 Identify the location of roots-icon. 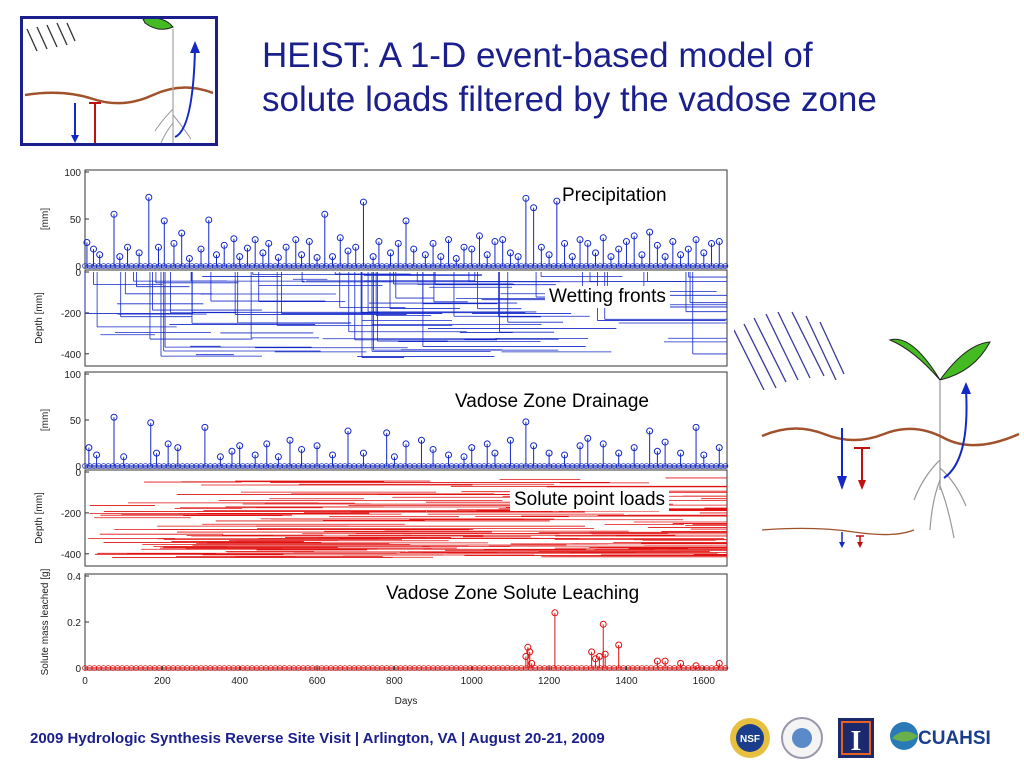
(940, 499).